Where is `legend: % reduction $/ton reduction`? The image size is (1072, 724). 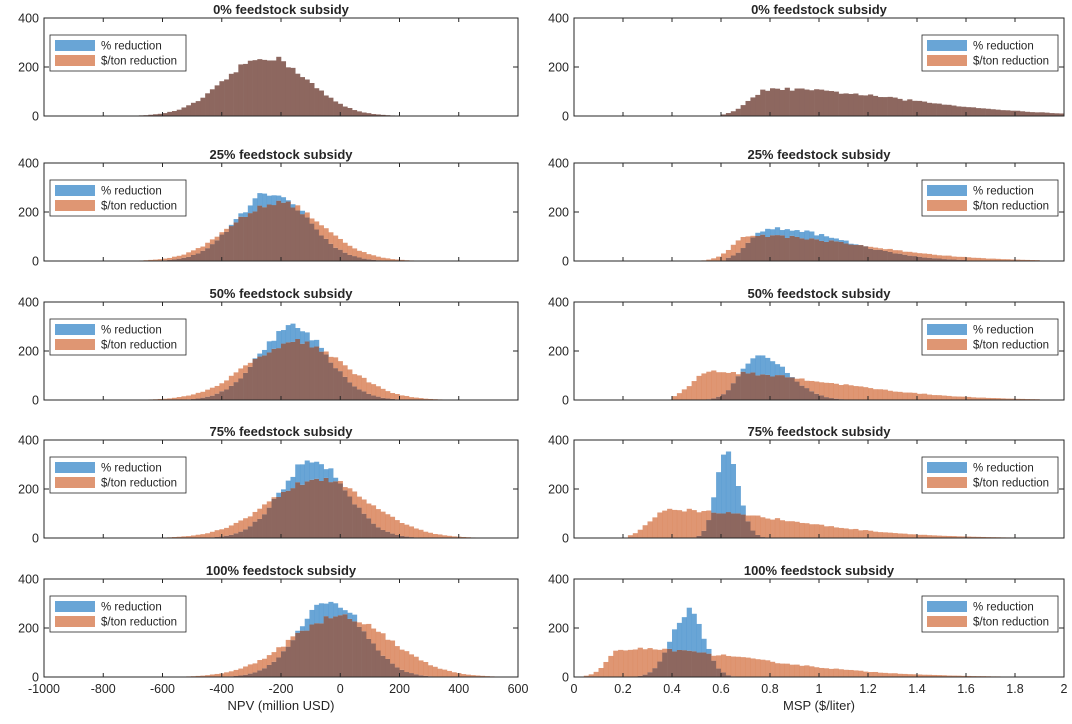 legend: % reduction $/ton reduction is located at coordinates (990, 614).